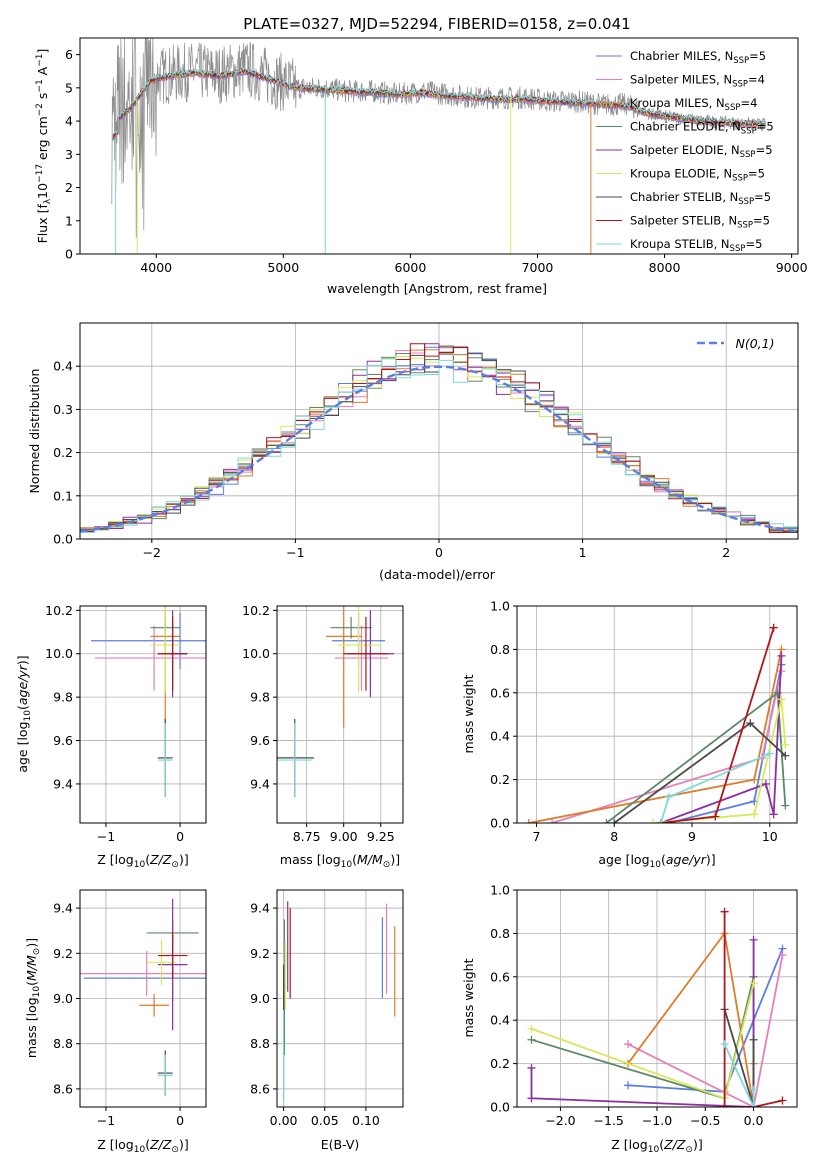 Image resolution: width=819 pixels, height=1170 pixels. I want to click on legend-entry-chabrier-elodie: Chabrier ELODIE, NSSP=5, so click(702, 128).